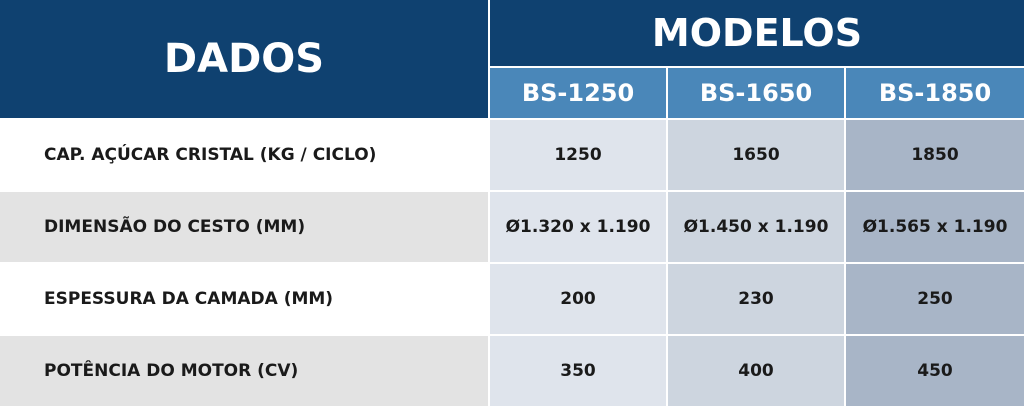 This screenshot has height=406, width=1024. Describe the element at coordinates (578, 371) in the screenshot. I see `value-cell: 350` at that location.